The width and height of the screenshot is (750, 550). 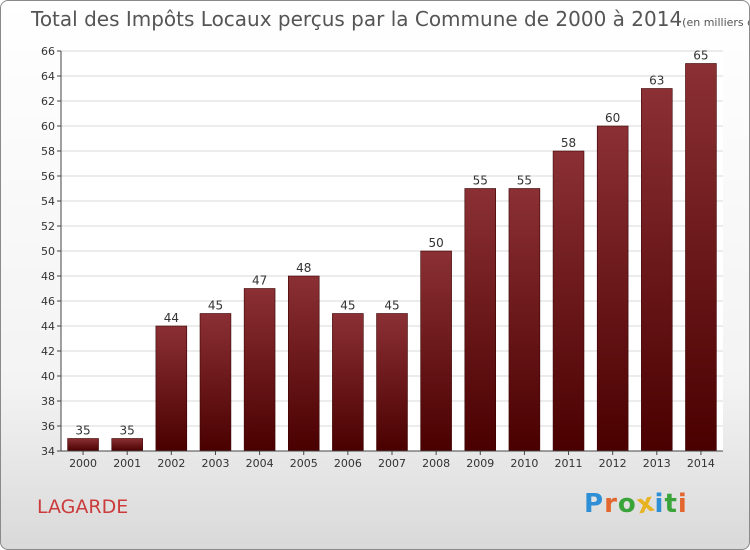 What do you see at coordinates (83, 445) in the screenshot?
I see `bar-2000` at bounding box center [83, 445].